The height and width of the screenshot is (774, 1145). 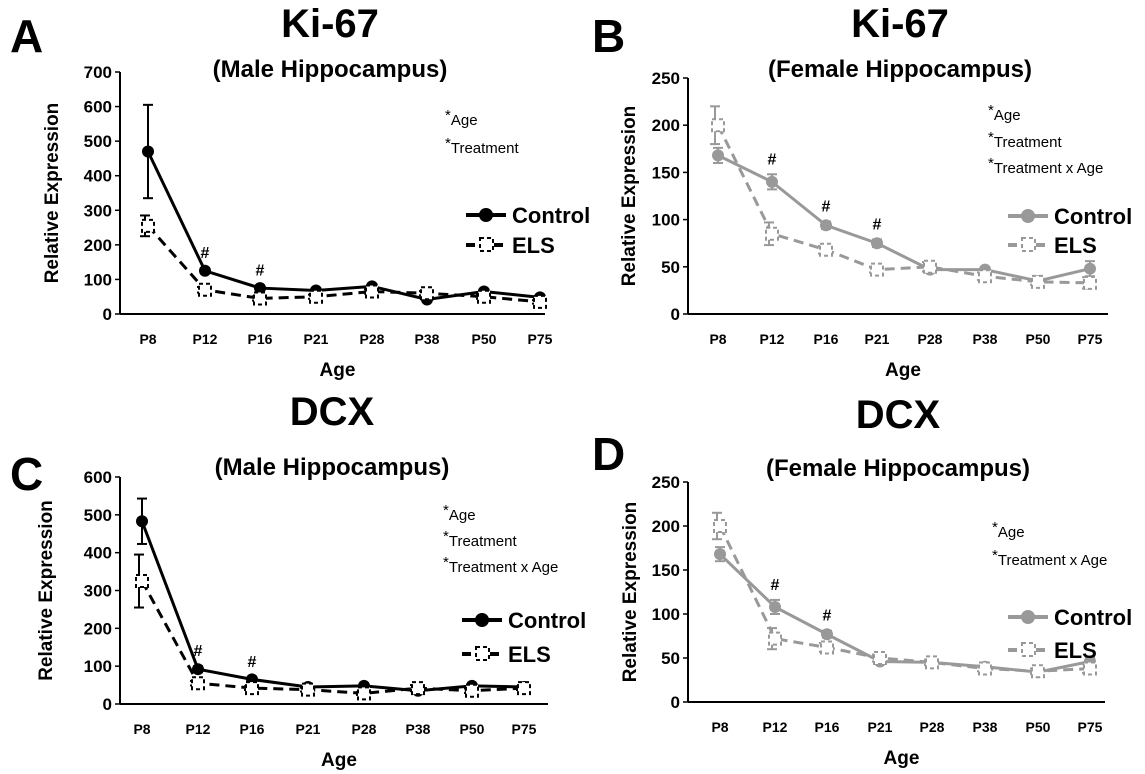 I want to click on legend-item: ELS, so click(x=1052, y=650).